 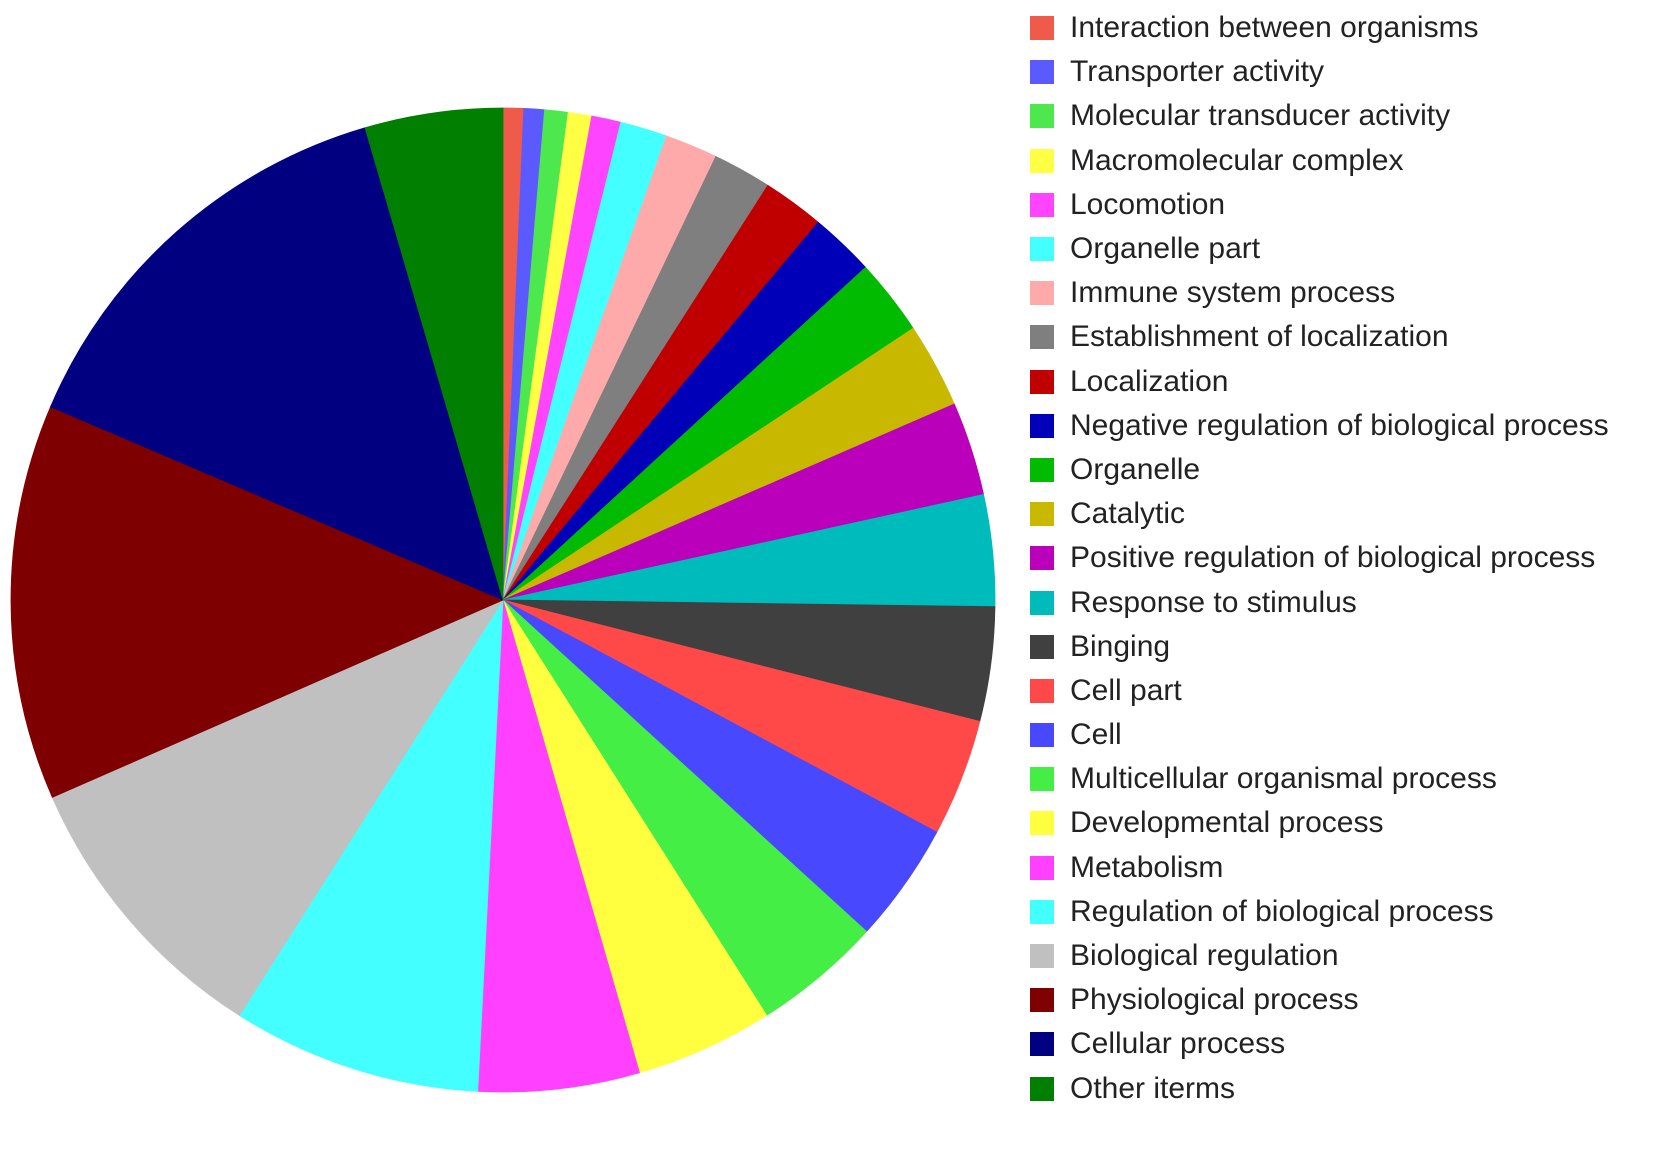 I want to click on legend-item-multicellular-organismal-process: Multicellular organismal process, so click(x=1350, y=779).